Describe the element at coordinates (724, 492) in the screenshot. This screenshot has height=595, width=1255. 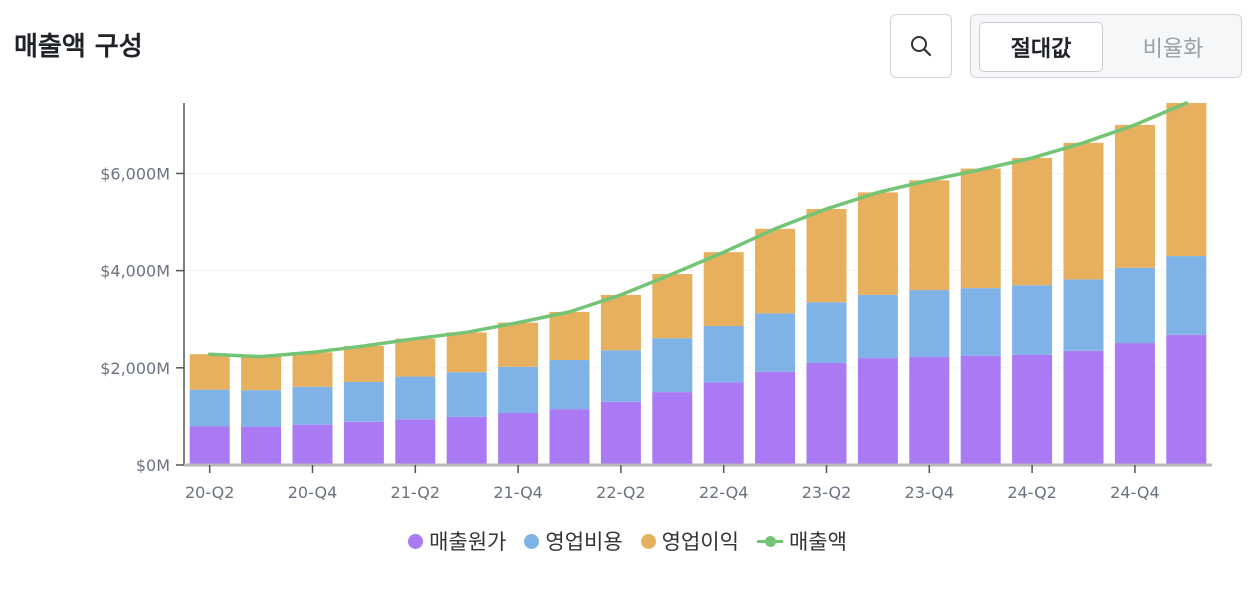
I see `x-tick-label: 22-Q4` at that location.